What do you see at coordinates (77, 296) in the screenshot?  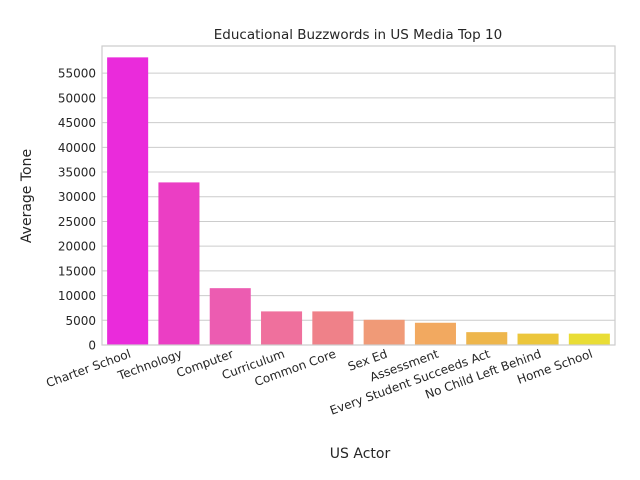 I see `y-tick-label: 10000` at bounding box center [77, 296].